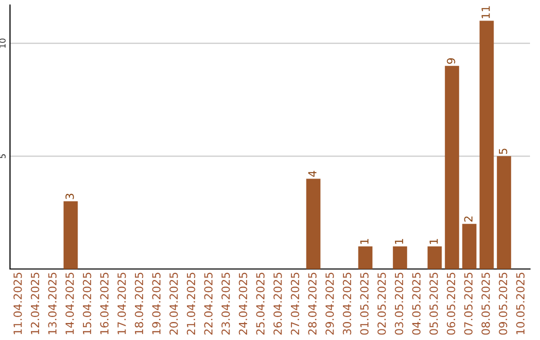  I want to click on x-tick-label: 09.05.2025, so click(503, 303).